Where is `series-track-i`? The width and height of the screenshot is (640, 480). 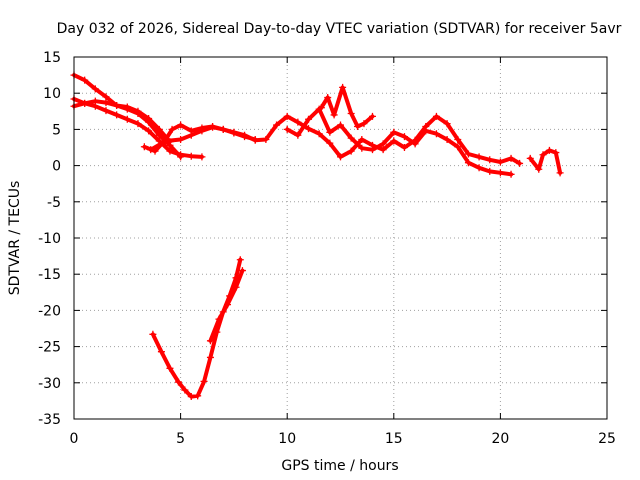
series-track-i is located at coordinates (196, 328).